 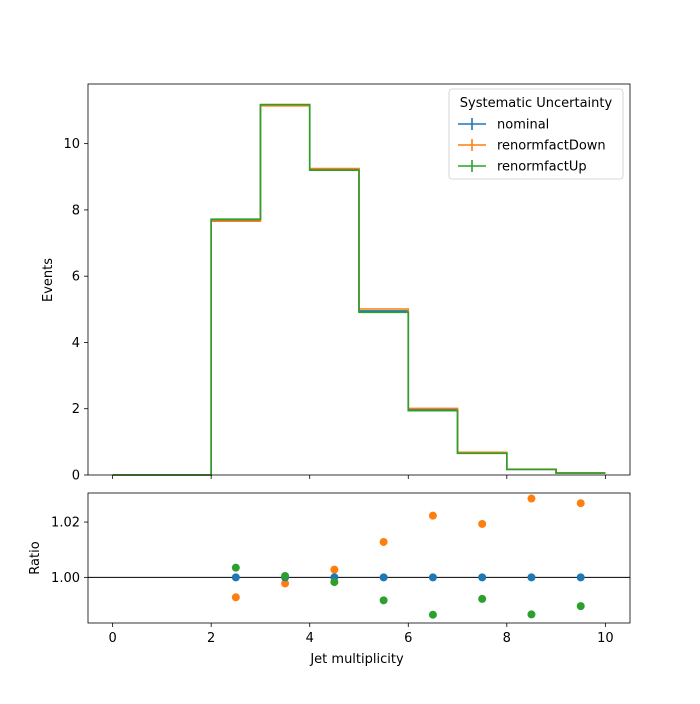 I want to click on legend-label-renormfactUp: renormfactUp, so click(x=542, y=167).